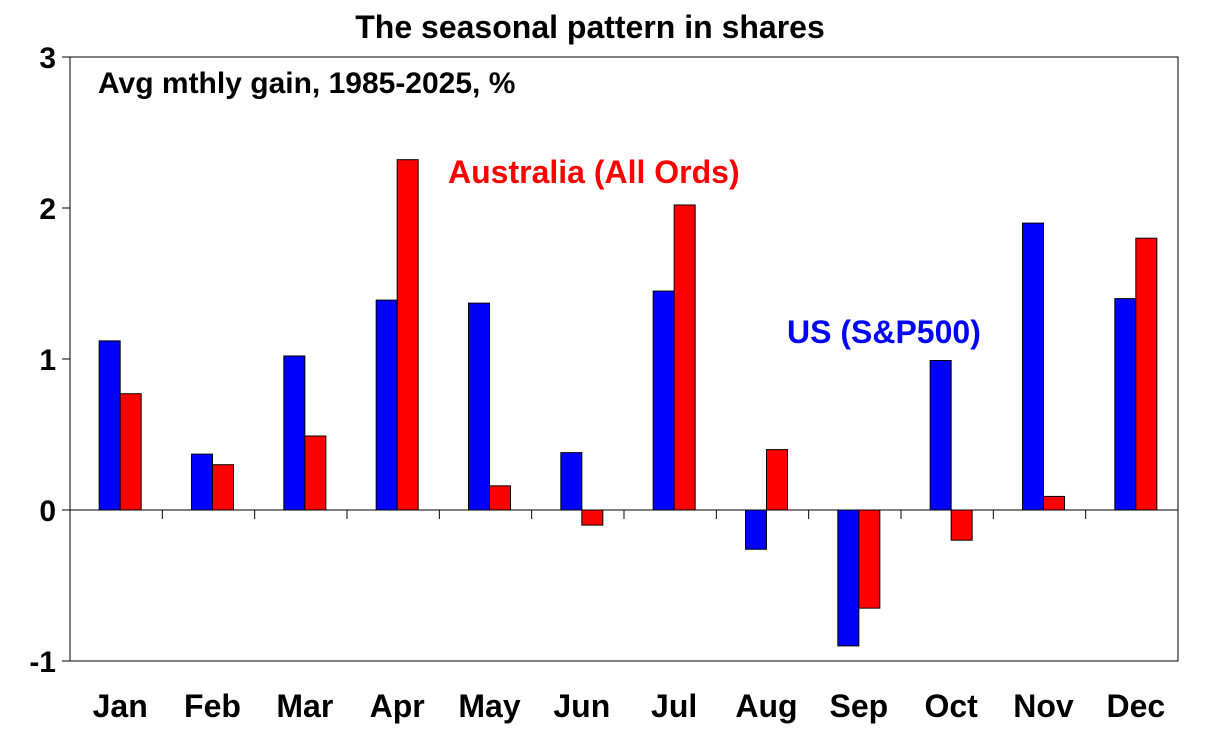 The width and height of the screenshot is (1207, 747). I want to click on x-tick-label-aug: Aug, so click(766, 706).